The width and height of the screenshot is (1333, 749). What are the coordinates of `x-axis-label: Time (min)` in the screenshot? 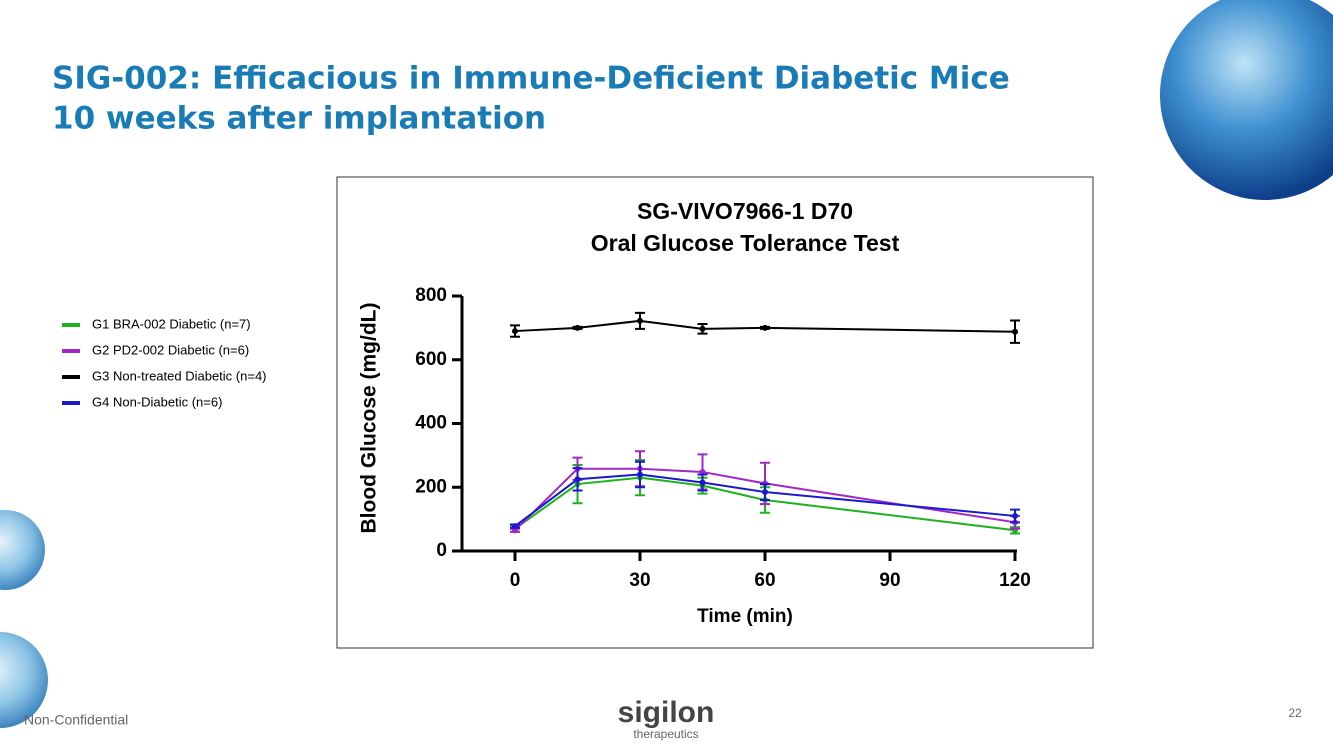 It's located at (745, 616).